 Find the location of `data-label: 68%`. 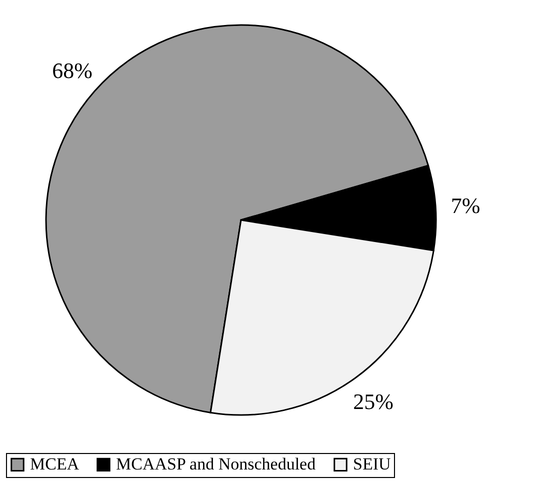

data-label: 68% is located at coordinates (72, 71).